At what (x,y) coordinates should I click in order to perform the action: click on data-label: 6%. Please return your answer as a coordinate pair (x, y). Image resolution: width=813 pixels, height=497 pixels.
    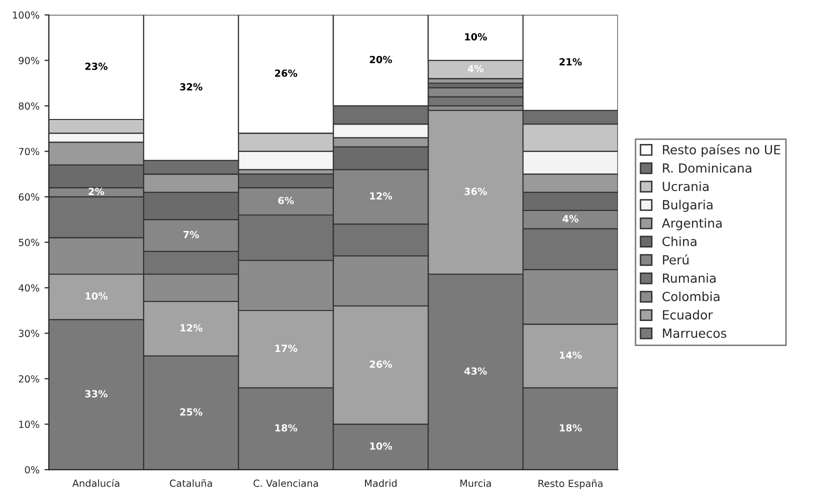
    Looking at the image, I should click on (286, 200).